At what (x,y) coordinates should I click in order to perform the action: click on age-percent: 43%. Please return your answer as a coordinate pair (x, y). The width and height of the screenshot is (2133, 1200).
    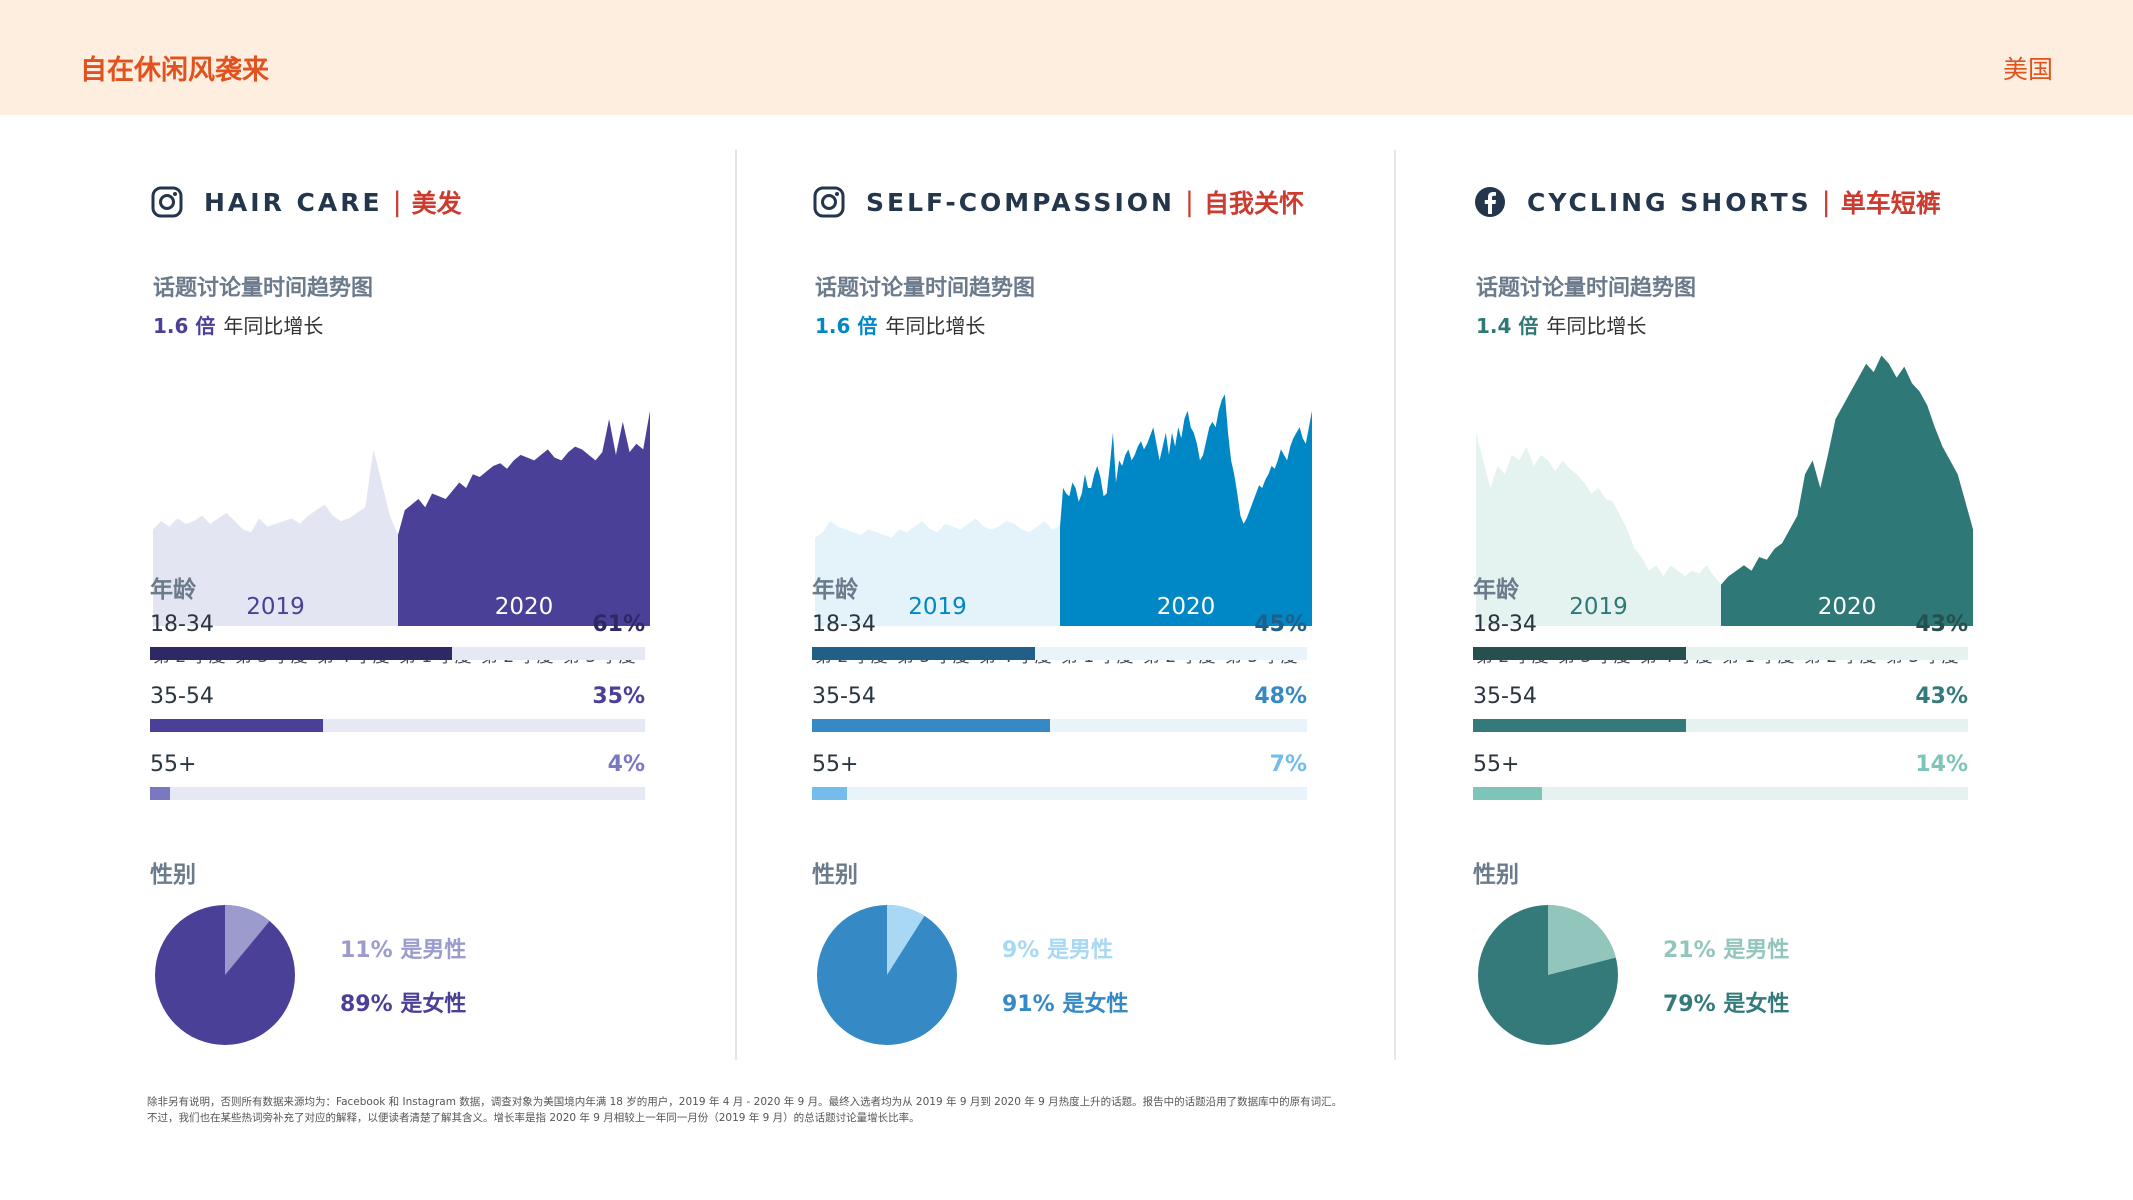
    Looking at the image, I should click on (1941, 624).